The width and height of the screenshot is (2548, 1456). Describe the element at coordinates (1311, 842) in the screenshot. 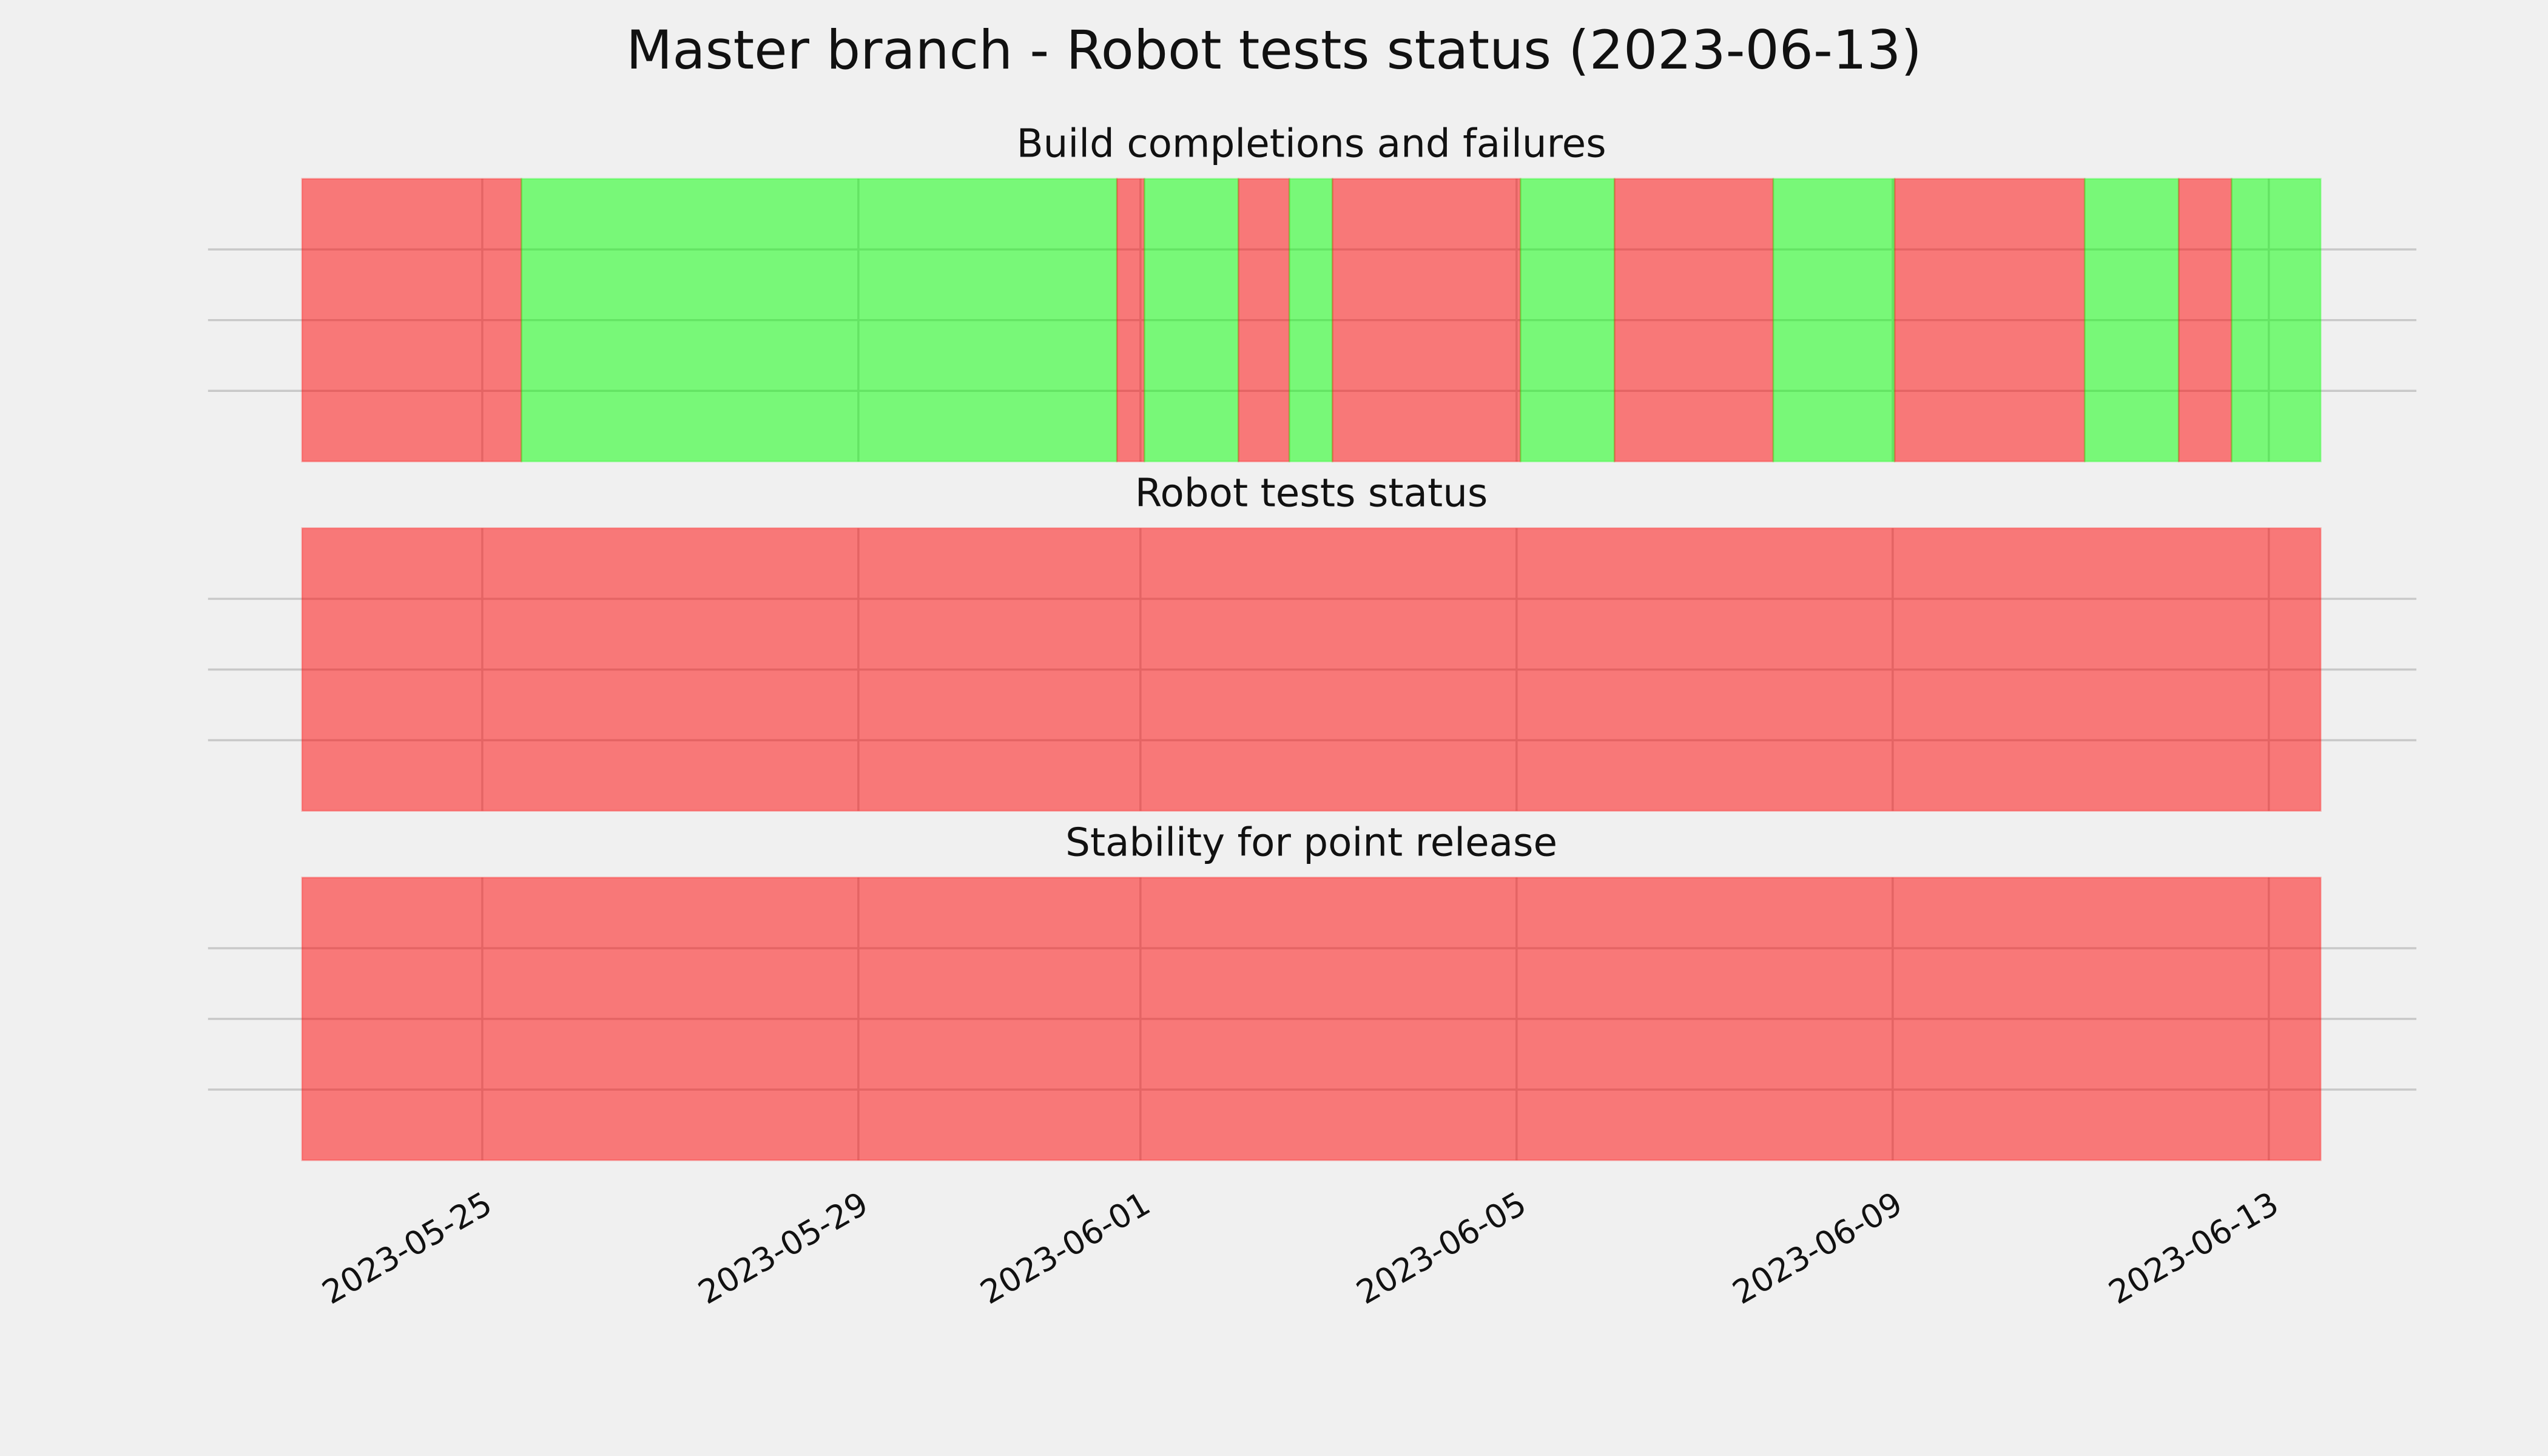

I see `panel-title: Stability for point release` at that location.